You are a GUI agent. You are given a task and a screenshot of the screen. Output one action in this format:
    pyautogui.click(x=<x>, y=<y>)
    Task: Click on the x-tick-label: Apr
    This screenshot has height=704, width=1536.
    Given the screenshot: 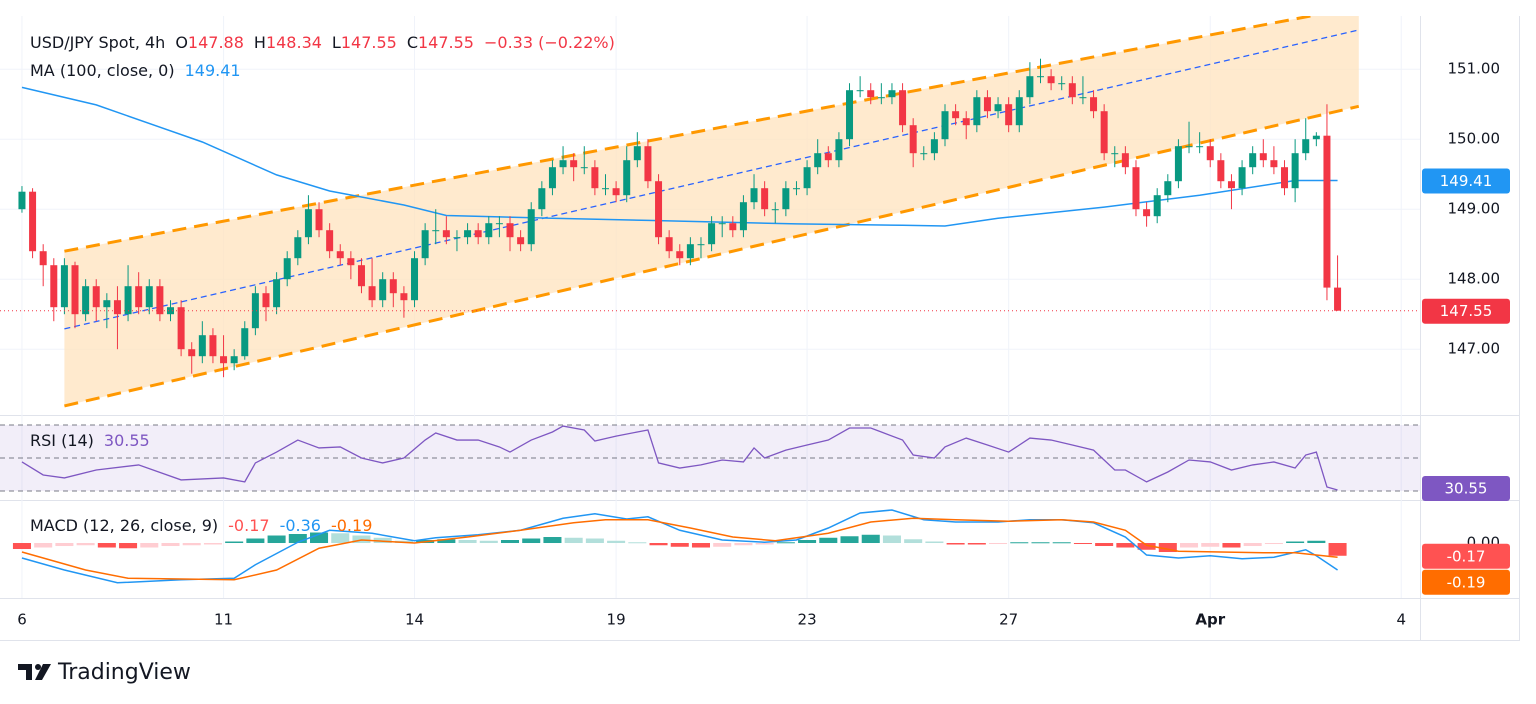 What is the action you would take?
    pyautogui.click(x=1210, y=620)
    